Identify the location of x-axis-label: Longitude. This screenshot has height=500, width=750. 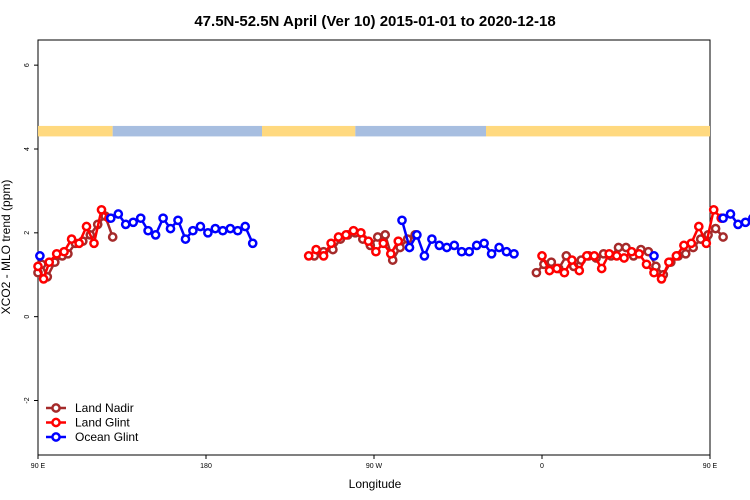
(375, 484).